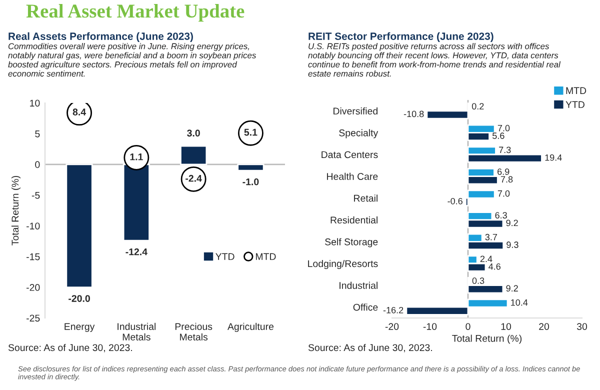 Image resolution: width=600 pixels, height=390 pixels. Describe the element at coordinates (505, 150) in the screenshot. I see `data-label: 7.3` at that location.